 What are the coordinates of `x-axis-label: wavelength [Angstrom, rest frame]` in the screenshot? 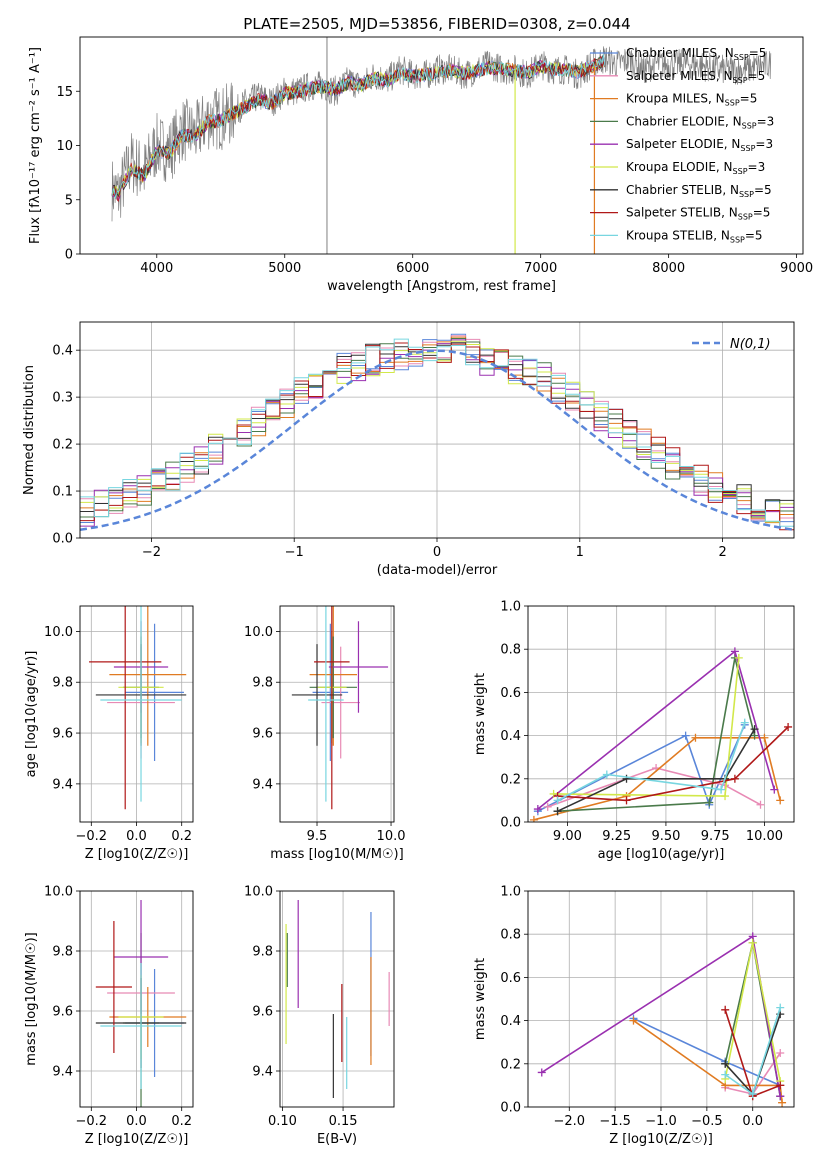 It's located at (441, 286).